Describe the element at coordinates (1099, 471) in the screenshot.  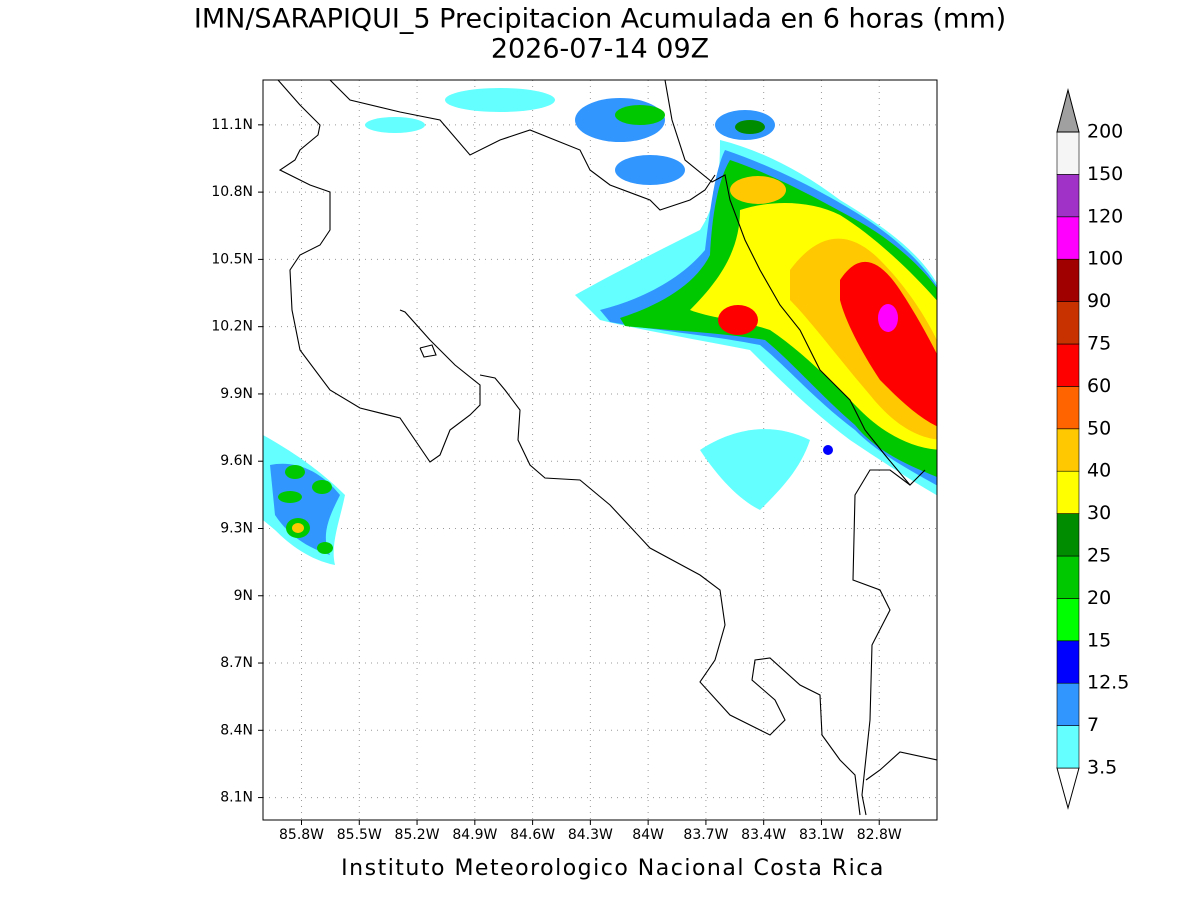
I see `colorbar-label: 40` at that location.